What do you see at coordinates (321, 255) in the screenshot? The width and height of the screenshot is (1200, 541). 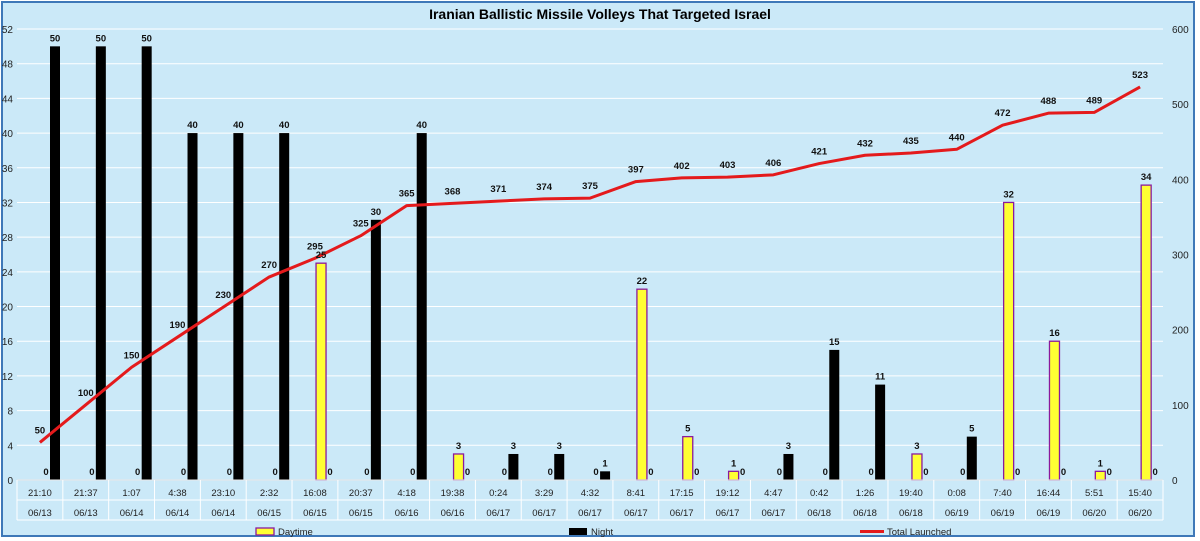 I see `daytime-data-label: 25` at bounding box center [321, 255].